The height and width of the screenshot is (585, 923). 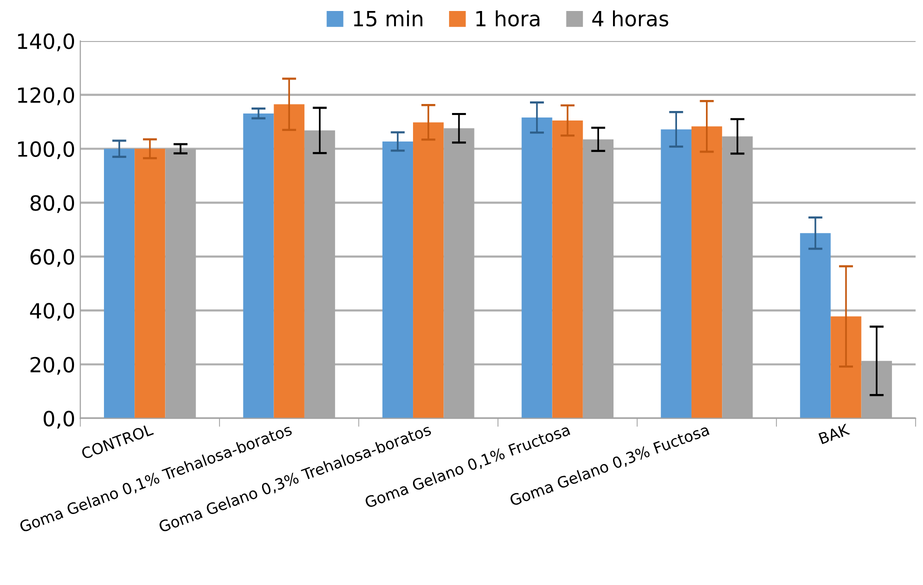 What do you see at coordinates (52, 204) in the screenshot?
I see `y-tick-label: 80,0` at bounding box center [52, 204].